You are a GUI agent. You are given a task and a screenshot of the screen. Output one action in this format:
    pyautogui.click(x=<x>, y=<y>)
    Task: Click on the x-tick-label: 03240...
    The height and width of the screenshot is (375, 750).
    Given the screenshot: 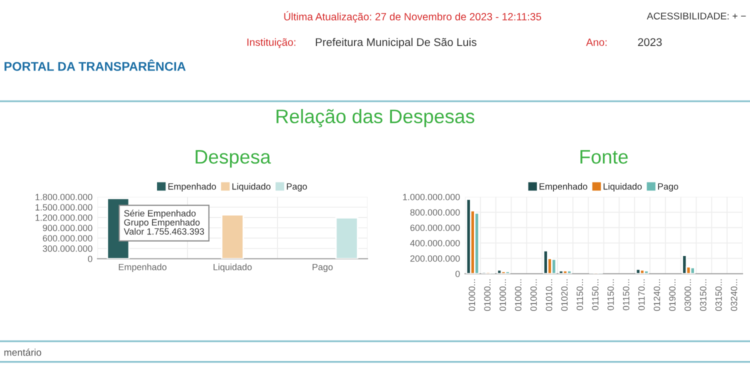 What is the action you would take?
    pyautogui.click(x=734, y=295)
    